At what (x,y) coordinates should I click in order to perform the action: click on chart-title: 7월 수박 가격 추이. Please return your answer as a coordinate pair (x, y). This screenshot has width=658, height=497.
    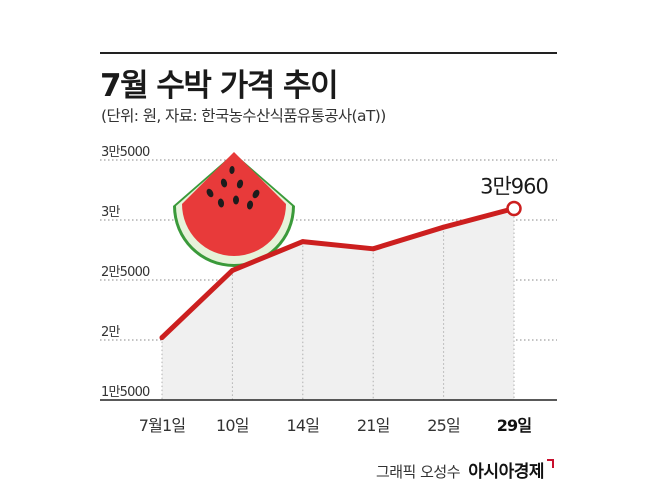
    Looking at the image, I should click on (219, 86).